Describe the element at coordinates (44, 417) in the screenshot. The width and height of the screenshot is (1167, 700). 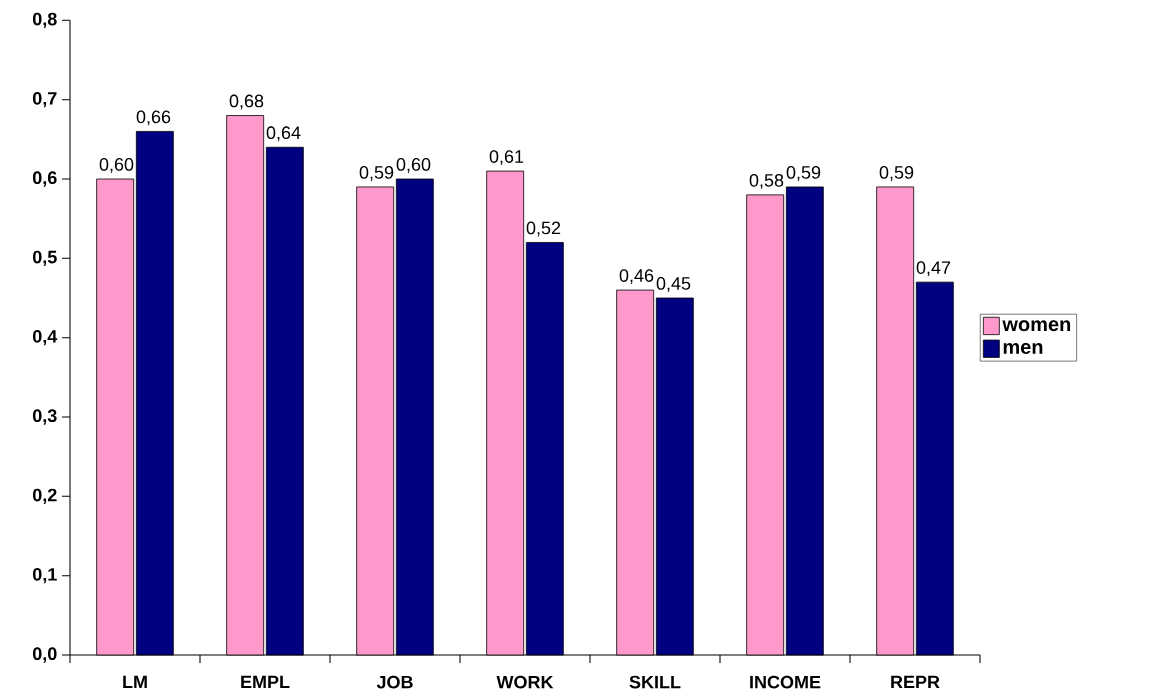
I see `y-tick-label: 0,3` at that location.